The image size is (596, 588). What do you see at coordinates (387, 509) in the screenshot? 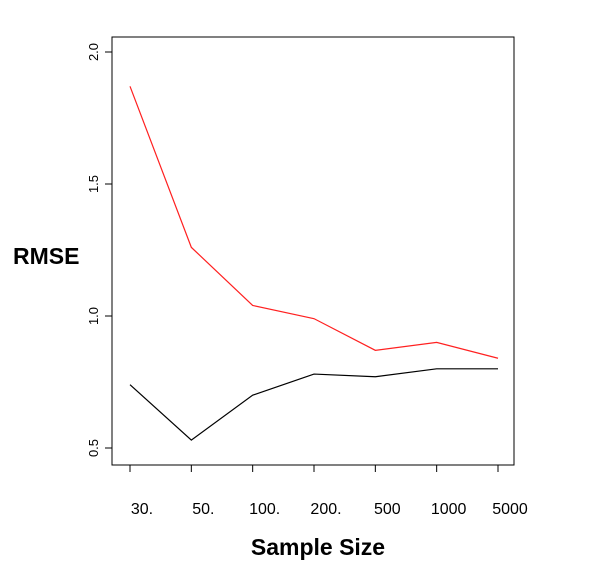
I see `x-tick-label: 500` at bounding box center [387, 509].